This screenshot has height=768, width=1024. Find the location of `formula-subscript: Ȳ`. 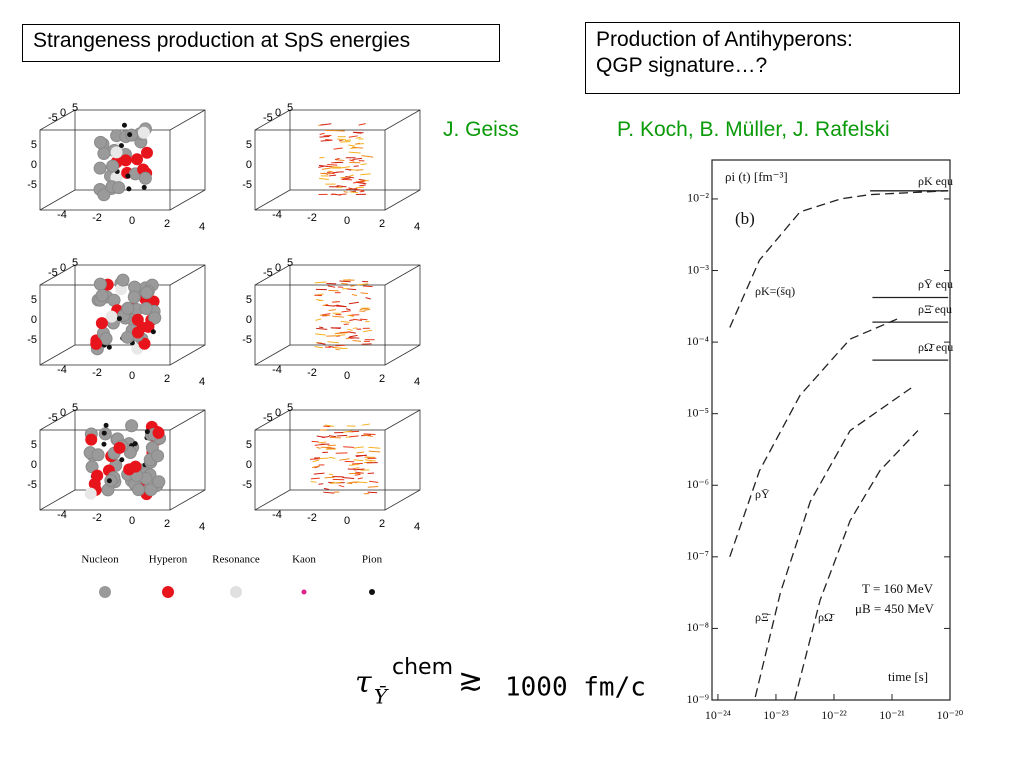

formula-subscript: Ȳ is located at coordinates (381, 697).